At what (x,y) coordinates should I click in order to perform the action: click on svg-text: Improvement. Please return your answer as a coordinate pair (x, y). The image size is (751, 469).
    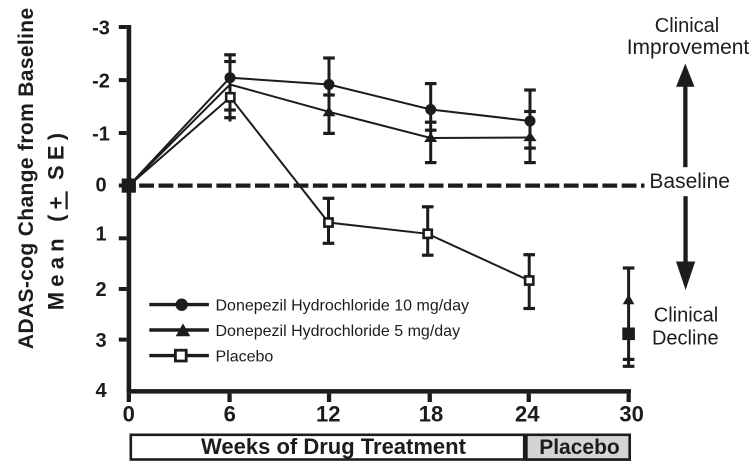
    Looking at the image, I should click on (688, 47).